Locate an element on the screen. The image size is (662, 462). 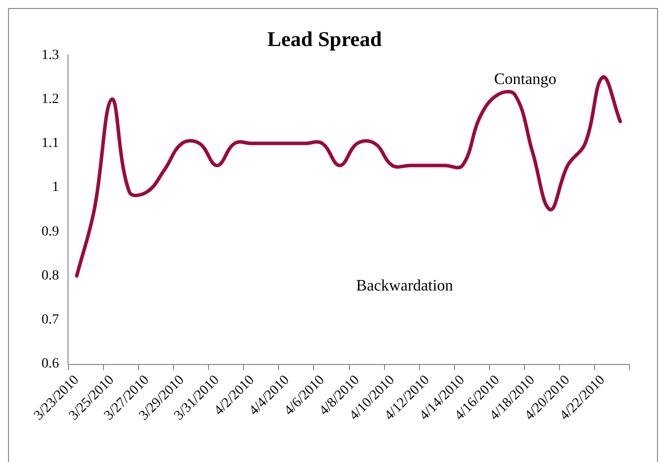
y-tick-label: 1.1 is located at coordinates (50, 144).